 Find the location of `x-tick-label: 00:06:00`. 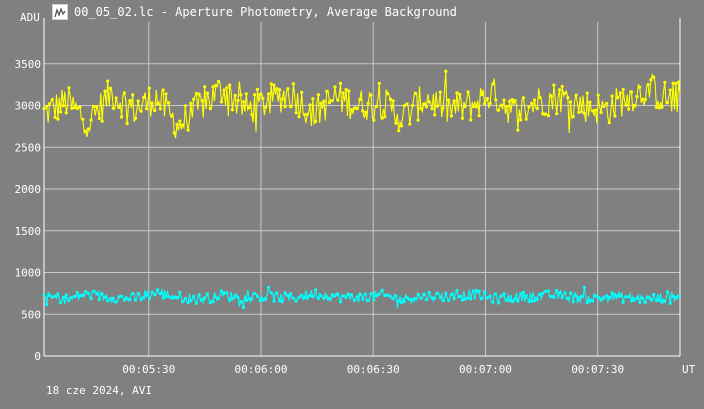

x-tick-label: 00:06:00 is located at coordinates (260, 369).